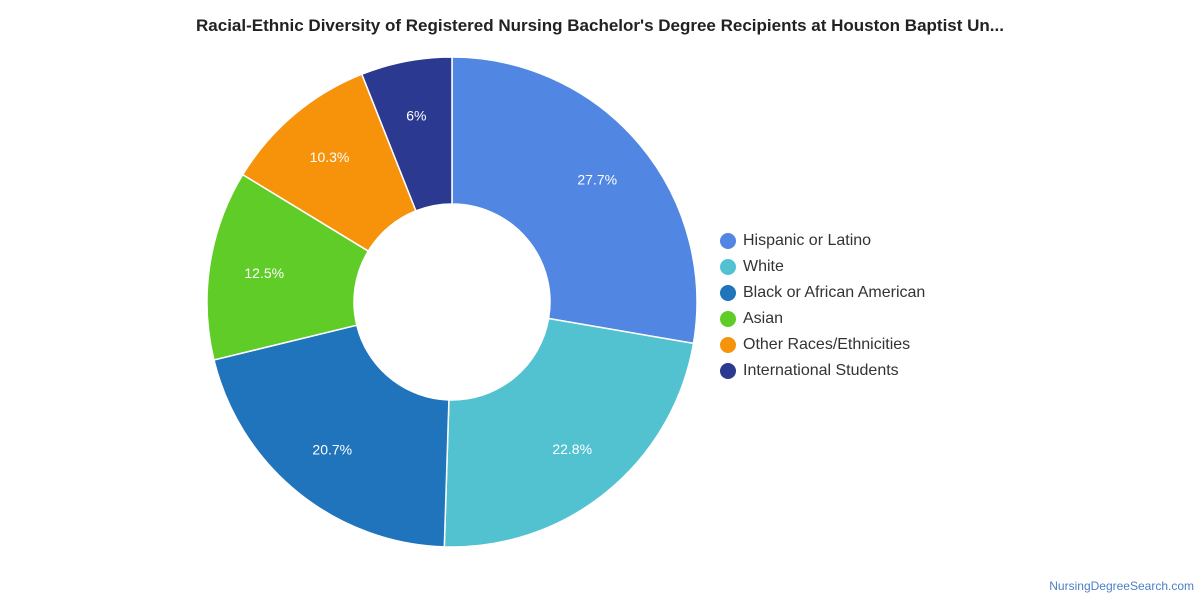  What do you see at coordinates (822, 267) in the screenshot?
I see `legend-item: White` at bounding box center [822, 267].